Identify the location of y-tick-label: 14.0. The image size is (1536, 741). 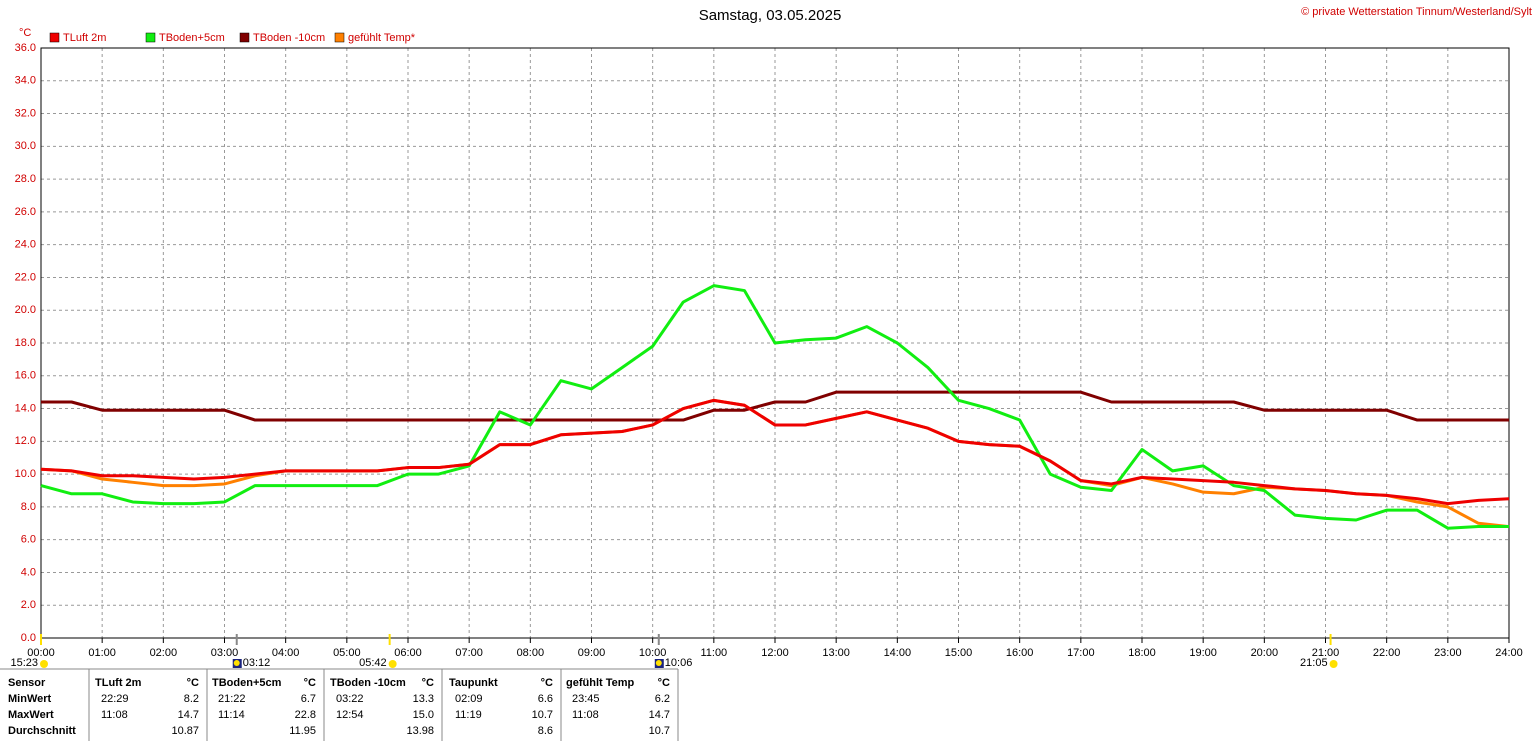
(25, 408).